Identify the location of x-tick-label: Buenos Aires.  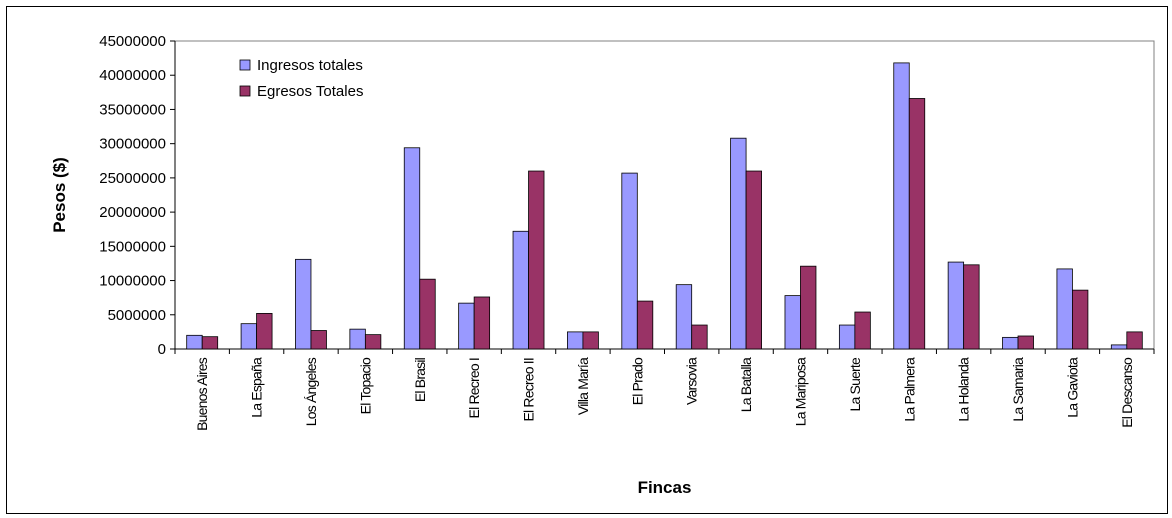
(202, 394).